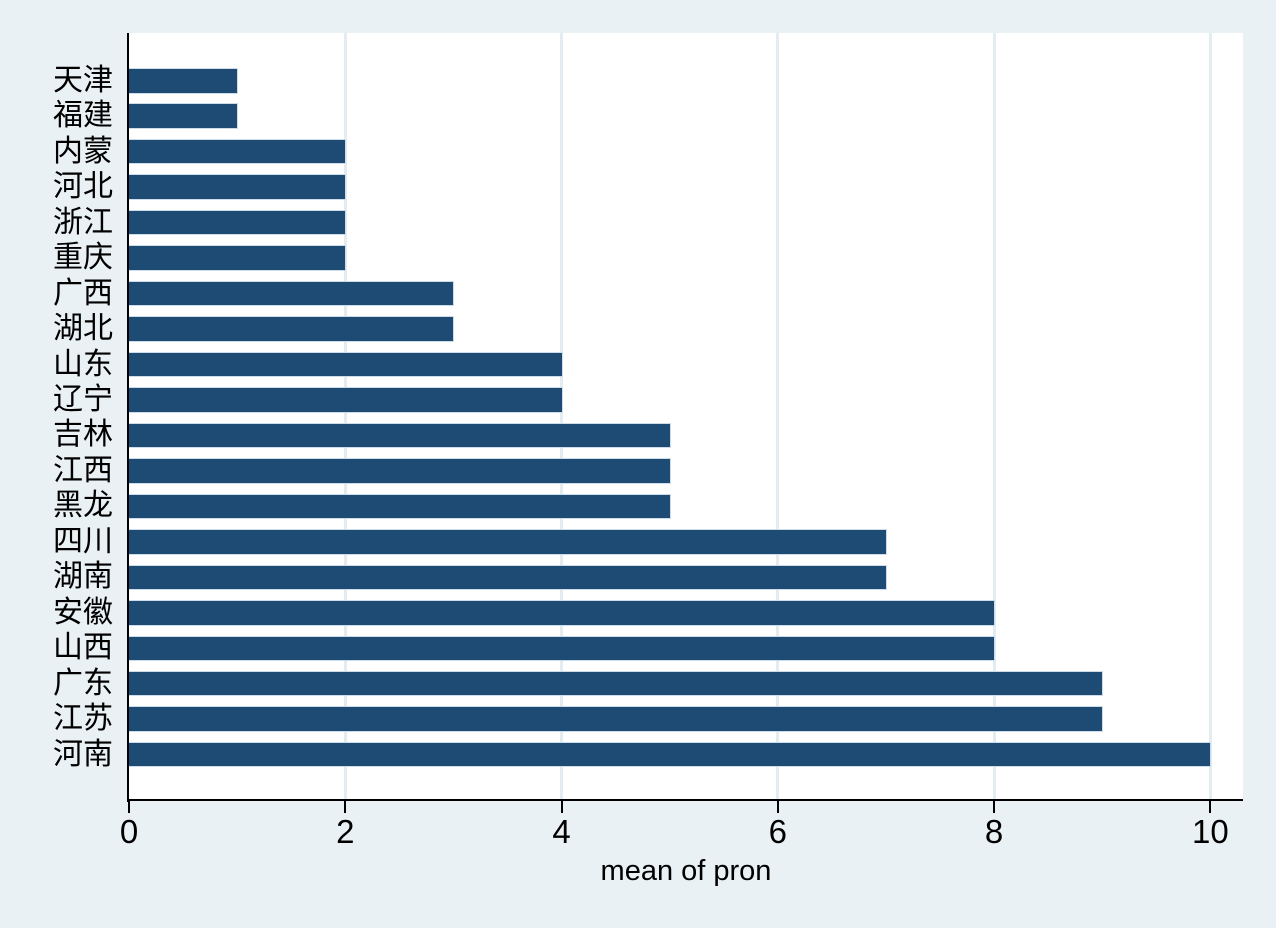 The image size is (1276, 928). I want to click on y-axis-label: 河南, so click(83, 754).